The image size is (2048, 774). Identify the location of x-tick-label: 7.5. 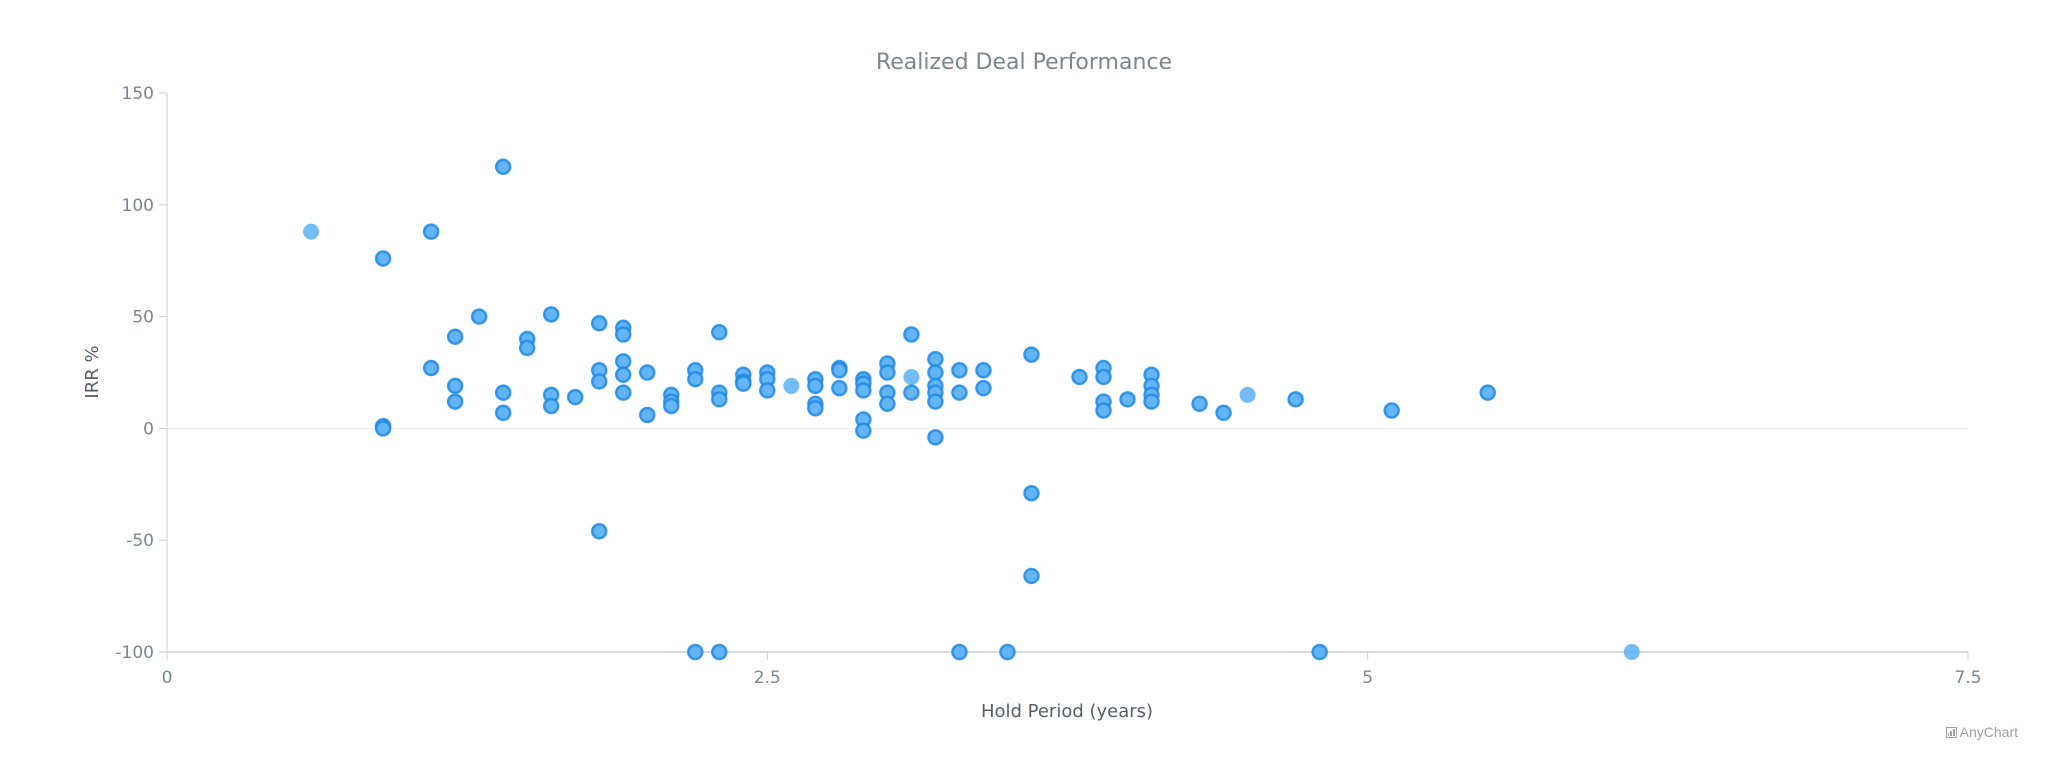
(1967, 678).